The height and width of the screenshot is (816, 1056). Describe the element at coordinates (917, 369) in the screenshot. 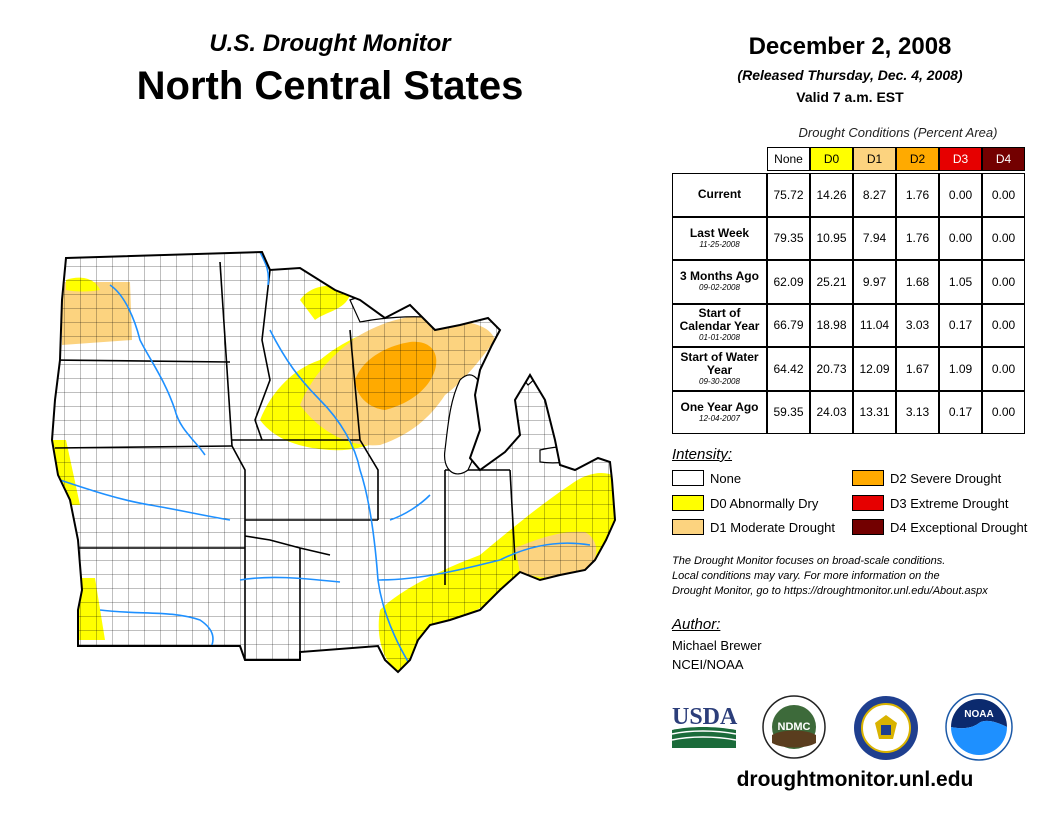

I see `table-cell: 1.67` at that location.